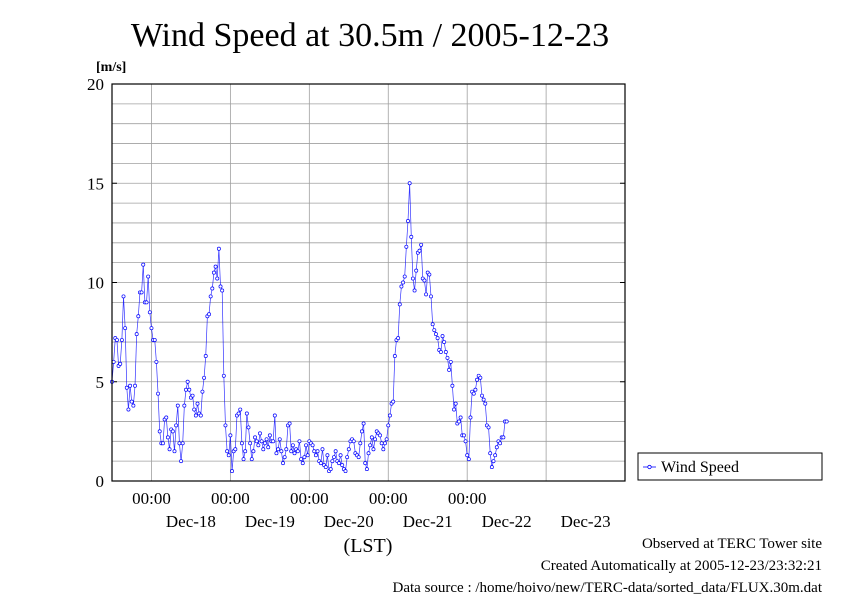 The image size is (842, 597). I want to click on legend-marker, so click(649, 467).